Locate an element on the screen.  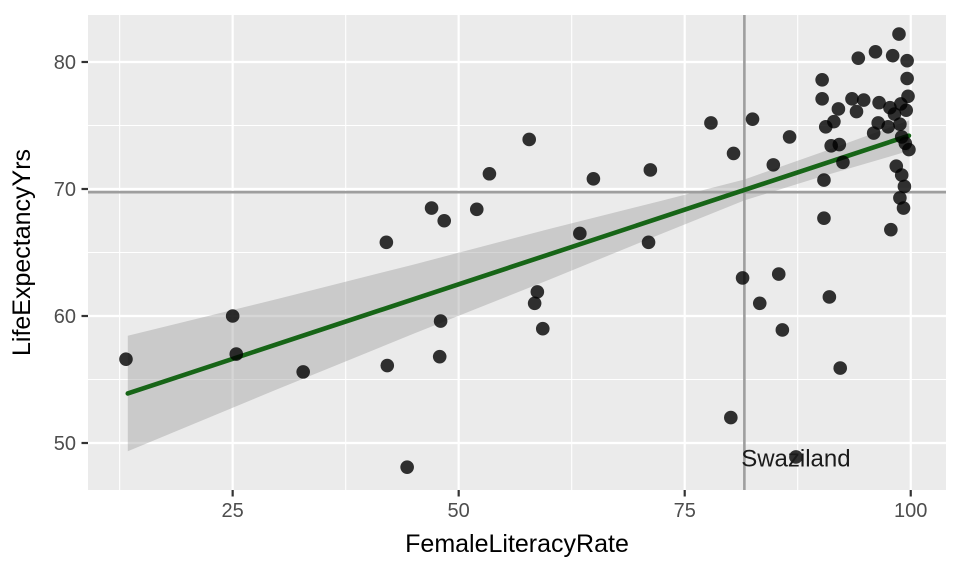
y-tick-label: 70 is located at coordinates (65, 190).